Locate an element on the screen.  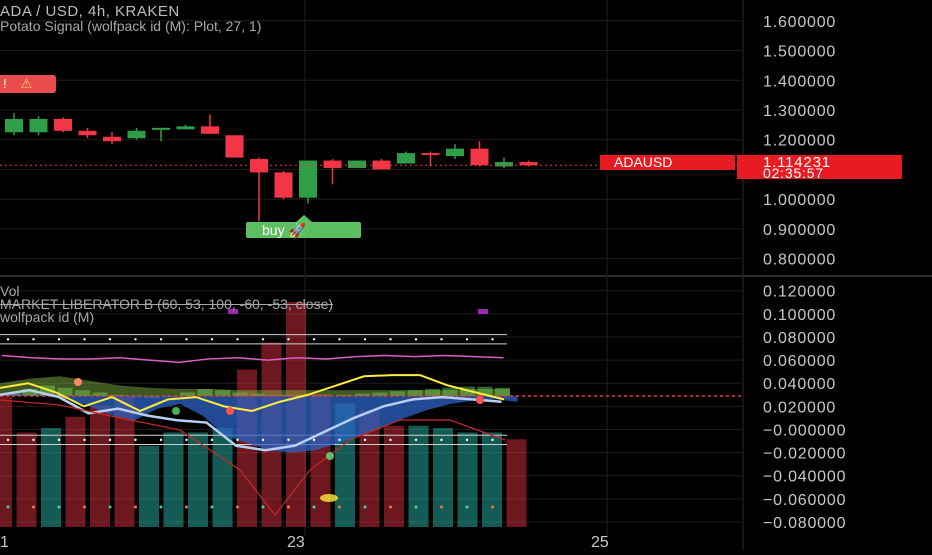
gold-dot is located at coordinates (329, 498).